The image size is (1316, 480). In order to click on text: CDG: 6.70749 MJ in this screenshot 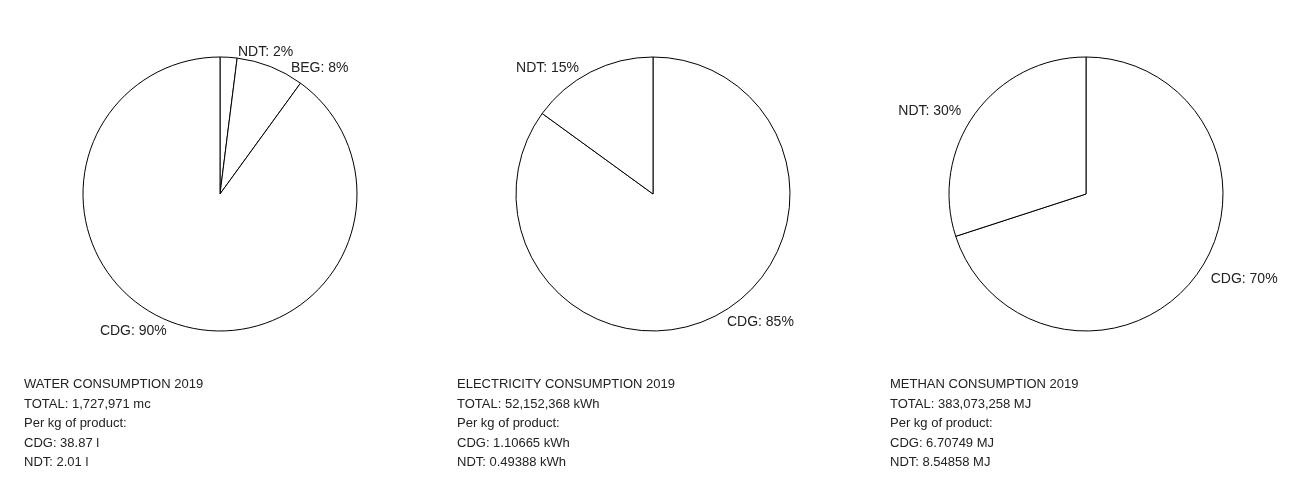, I will do `click(943, 442)`.